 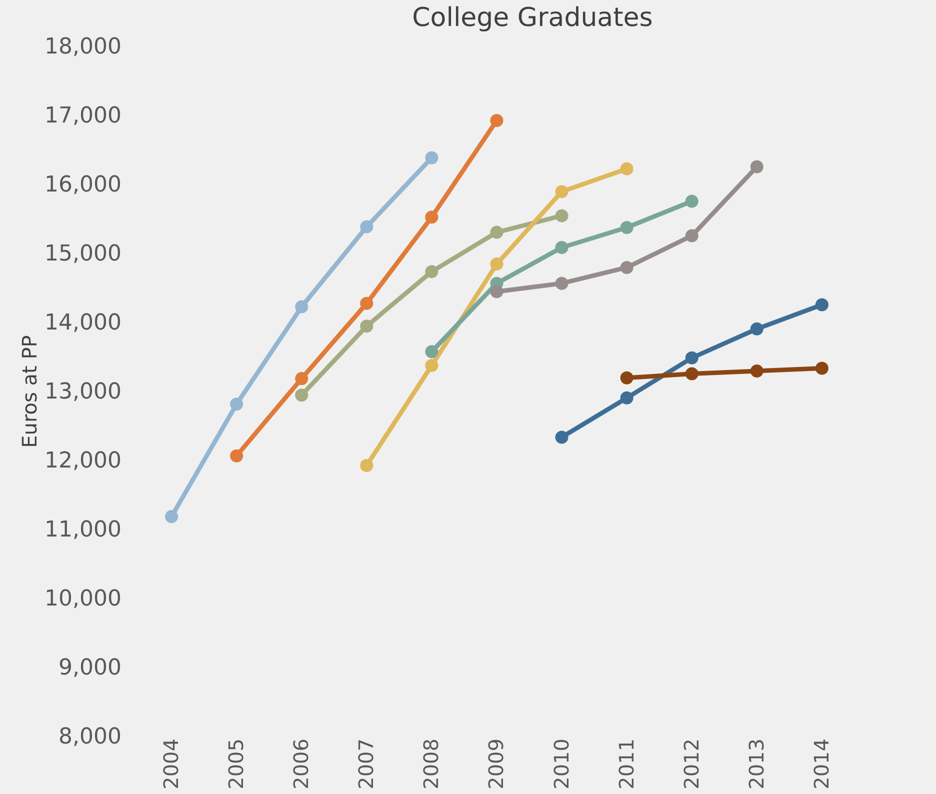 I want to click on y-tick-label: 15,000, so click(x=83, y=254).